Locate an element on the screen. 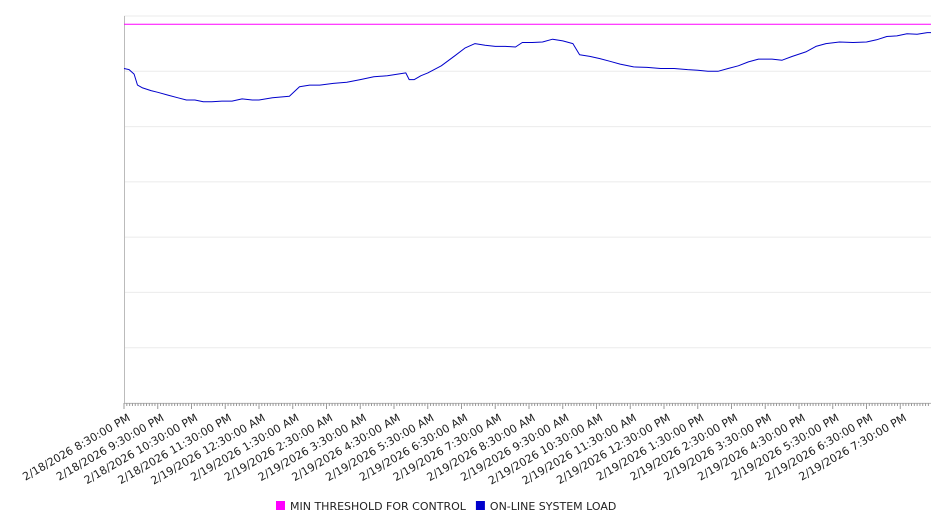 Image resolution: width=946 pixels, height=526 pixels. series-lines is located at coordinates (527, 63).